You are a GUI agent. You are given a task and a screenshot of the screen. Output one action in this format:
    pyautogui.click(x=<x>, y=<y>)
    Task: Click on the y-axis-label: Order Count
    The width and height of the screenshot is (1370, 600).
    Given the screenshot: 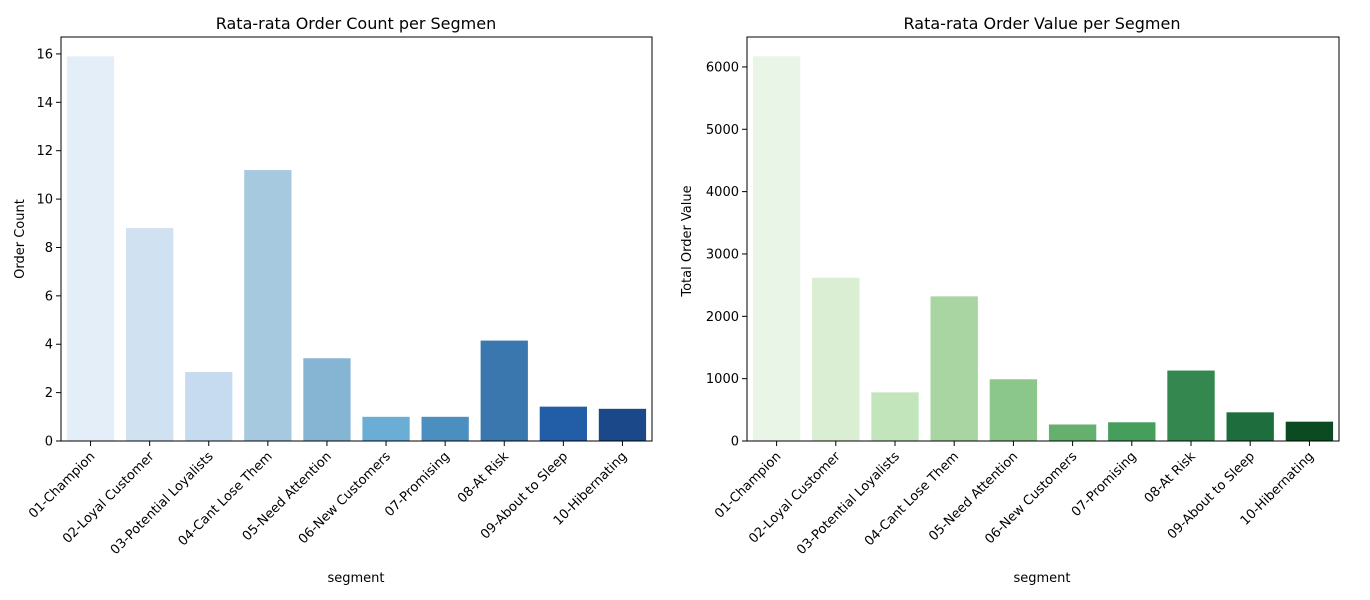 What is the action you would take?
    pyautogui.click(x=20, y=239)
    